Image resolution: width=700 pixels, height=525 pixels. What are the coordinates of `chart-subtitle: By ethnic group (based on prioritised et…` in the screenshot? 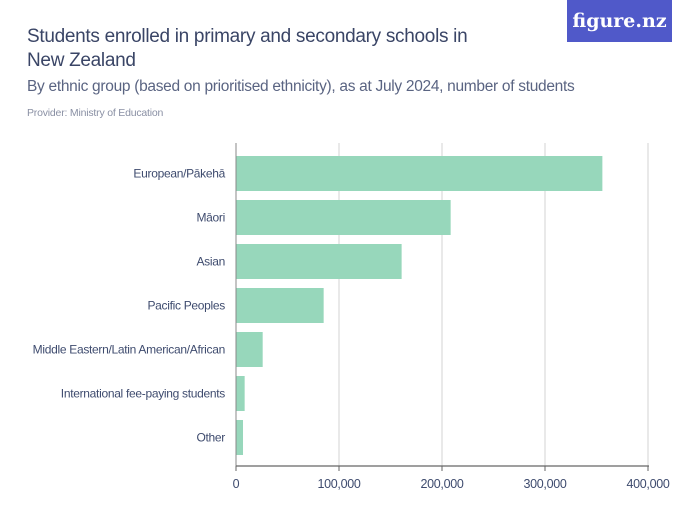 It's located at (301, 86).